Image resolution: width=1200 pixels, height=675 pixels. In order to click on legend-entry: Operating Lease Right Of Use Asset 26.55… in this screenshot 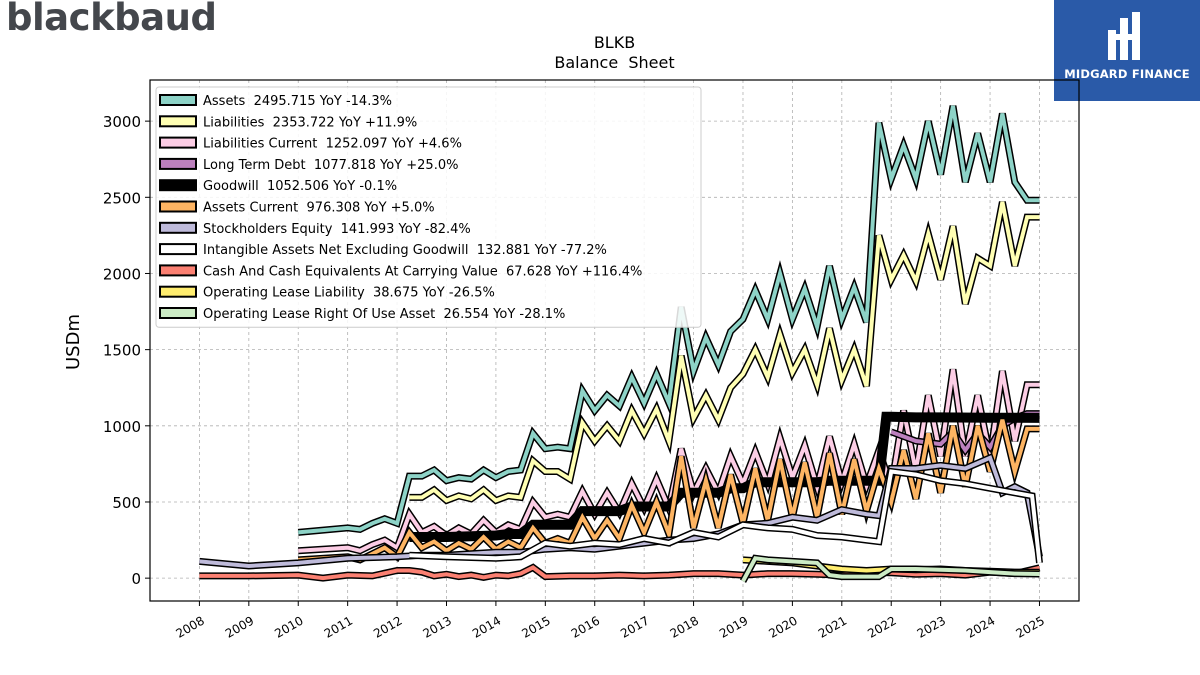, I will do `click(384, 314)`.